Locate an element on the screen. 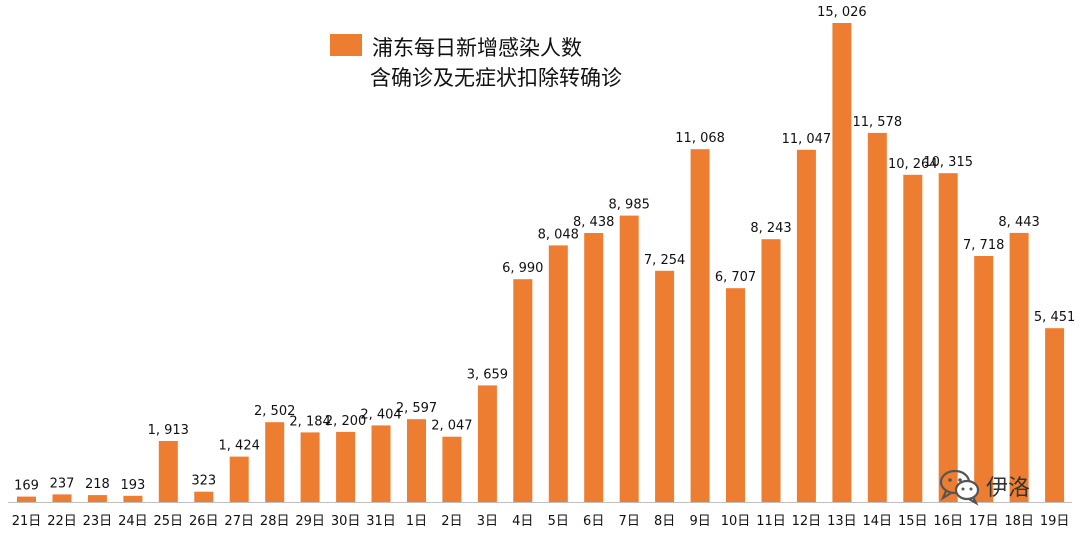 The height and width of the screenshot is (536, 1080). legend-label-line1: 浦东每日新增感染人数 is located at coordinates (477, 48).